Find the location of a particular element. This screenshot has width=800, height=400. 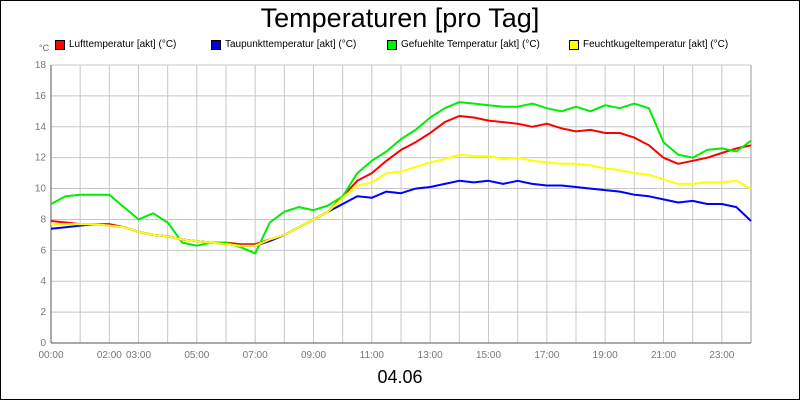

y-tick-label: 6 is located at coordinates (43, 250).